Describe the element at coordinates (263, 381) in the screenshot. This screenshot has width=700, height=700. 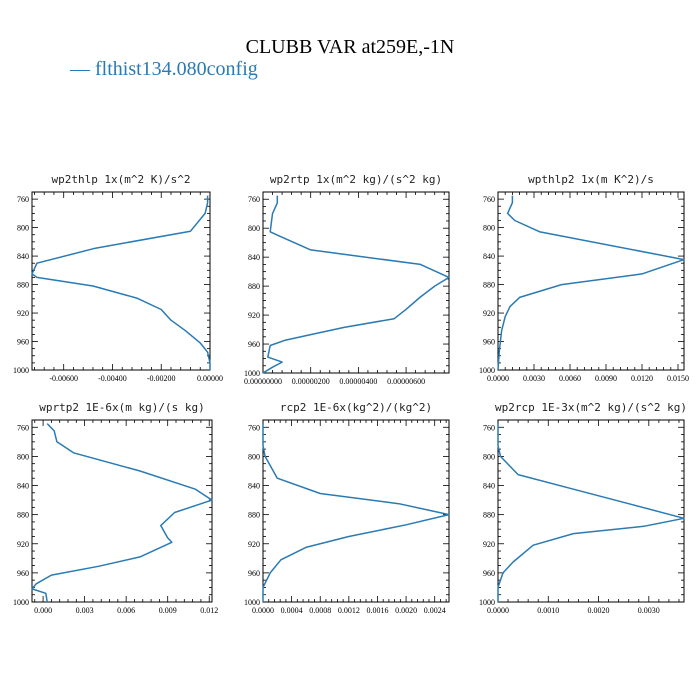
I see `x-tick-label: 0.00000000` at that location.